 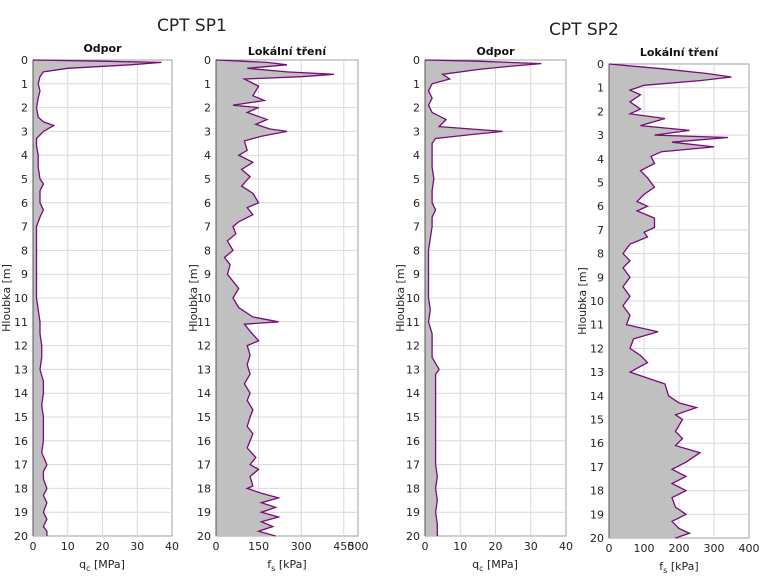 I want to click on chart1-xtick-label: 40, so click(x=172, y=546).